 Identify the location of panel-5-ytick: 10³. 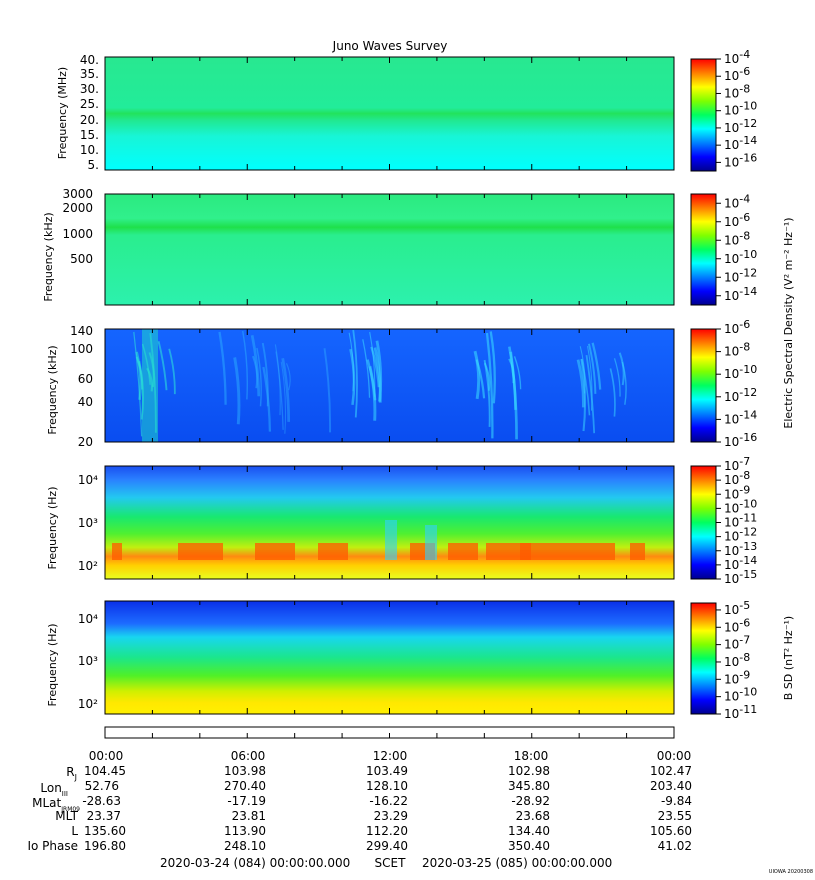
(88, 661).